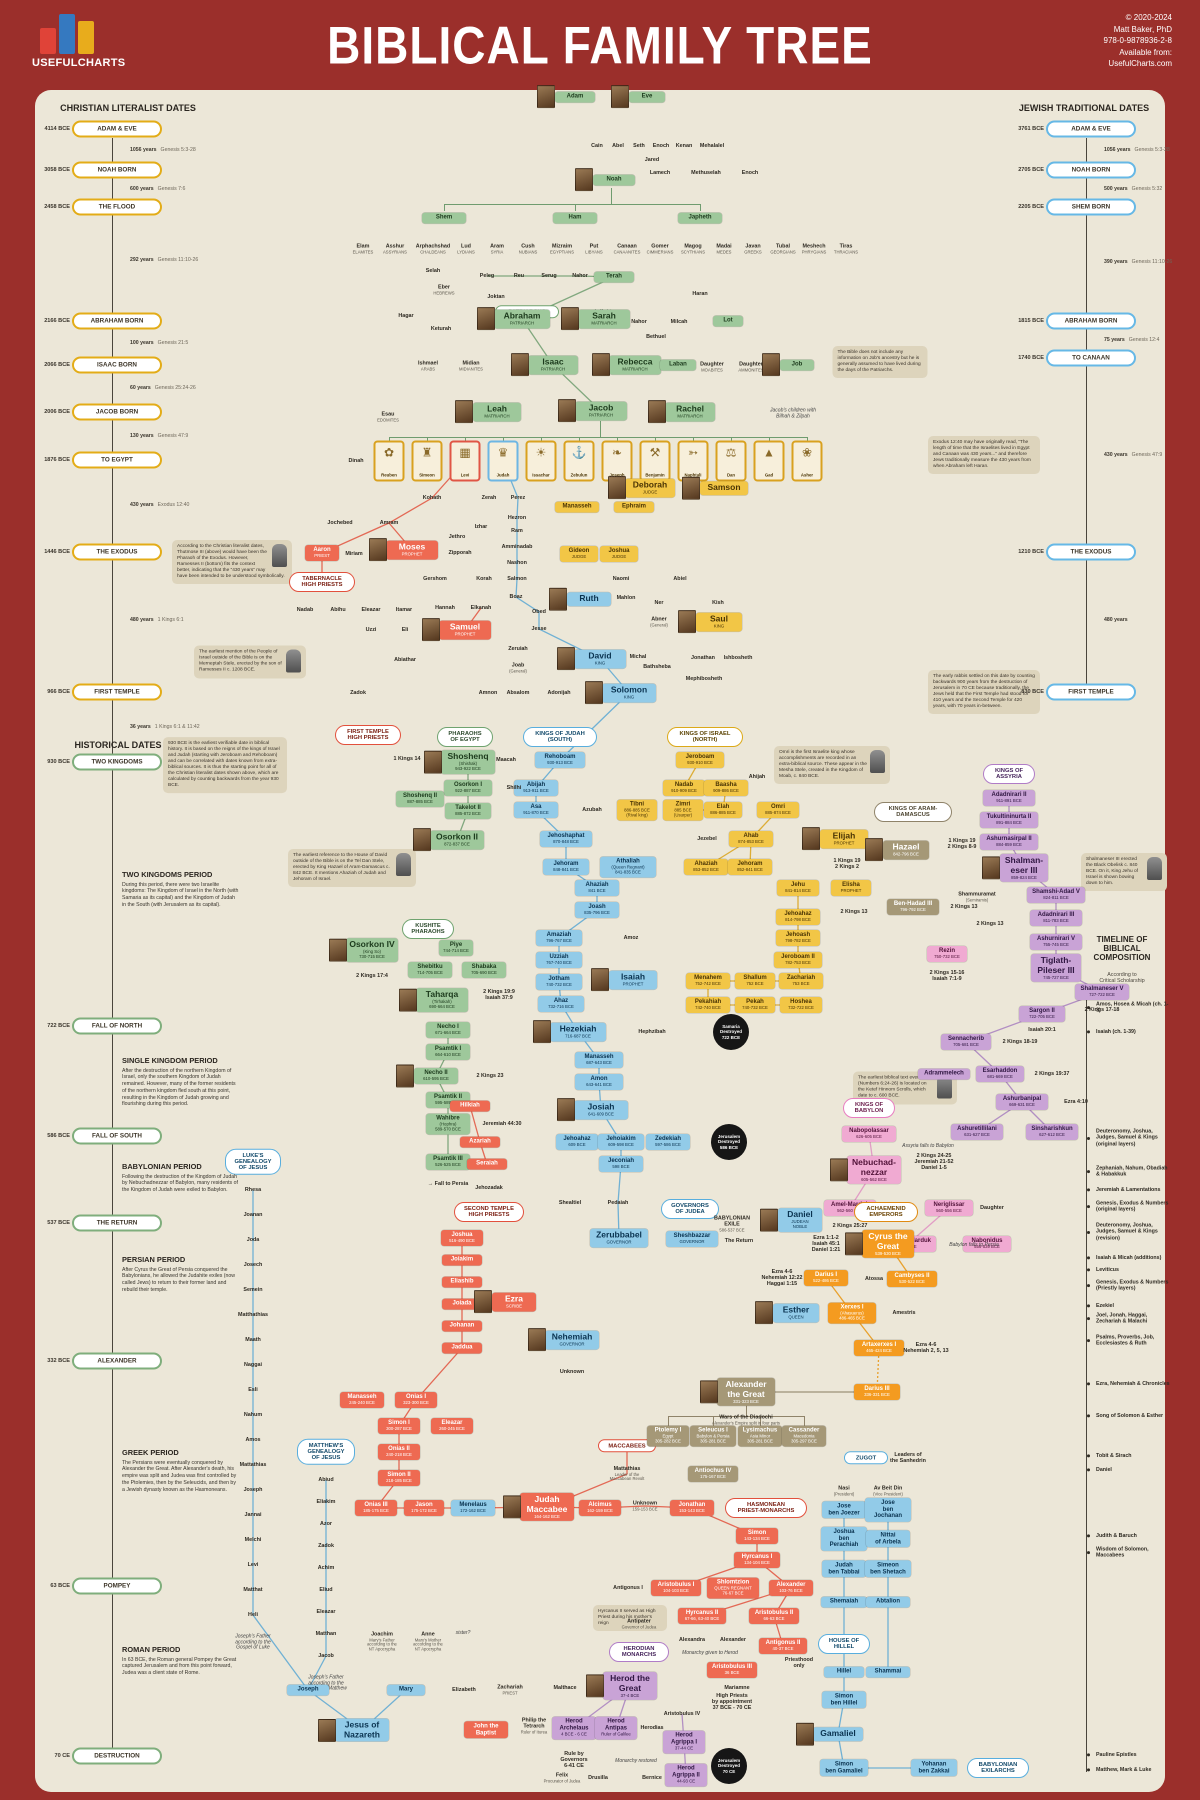 This screenshot has height=1800, width=1200. I want to click on node-esarhaddon: Esarhaddon 681-669 BCE, so click(1000, 1074).